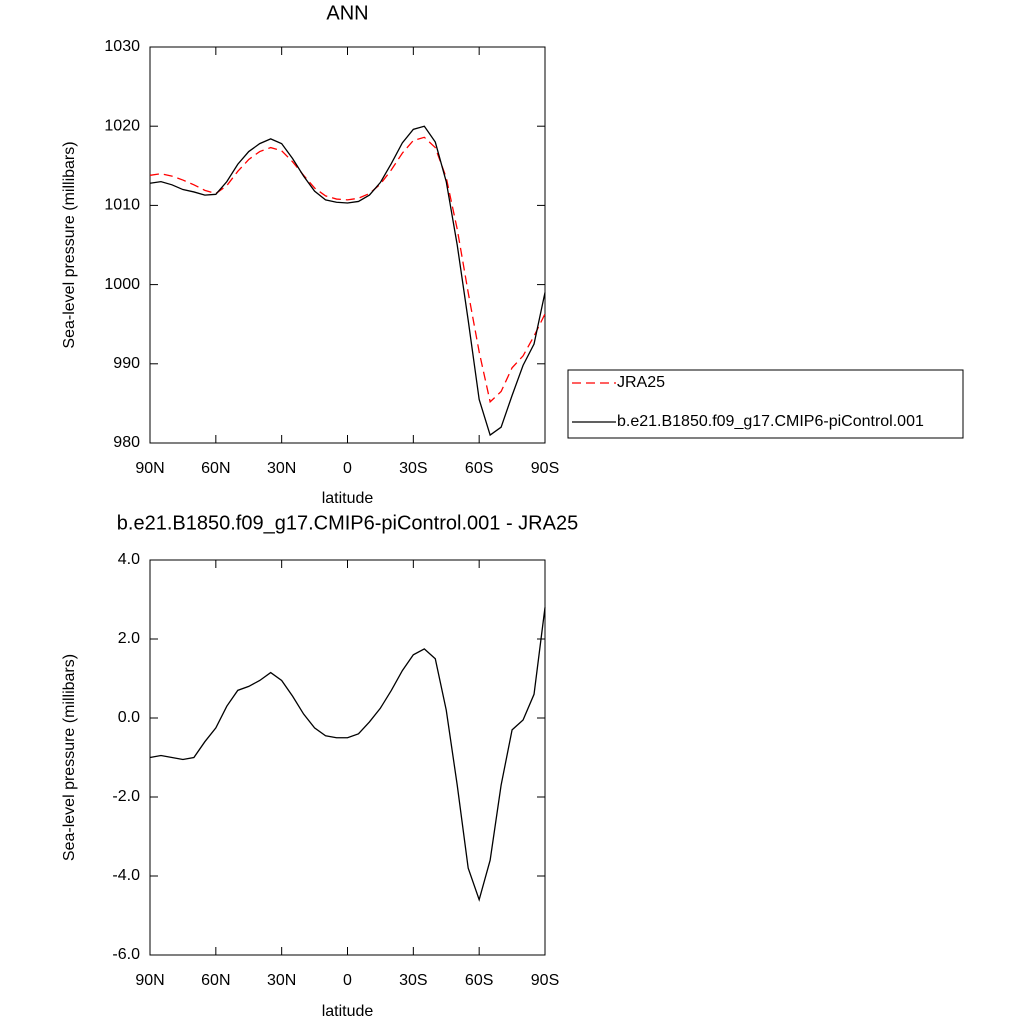 This screenshot has width=1024, height=1029. Describe the element at coordinates (122, 284) in the screenshot. I see `y-tick-label: 1000` at that location.